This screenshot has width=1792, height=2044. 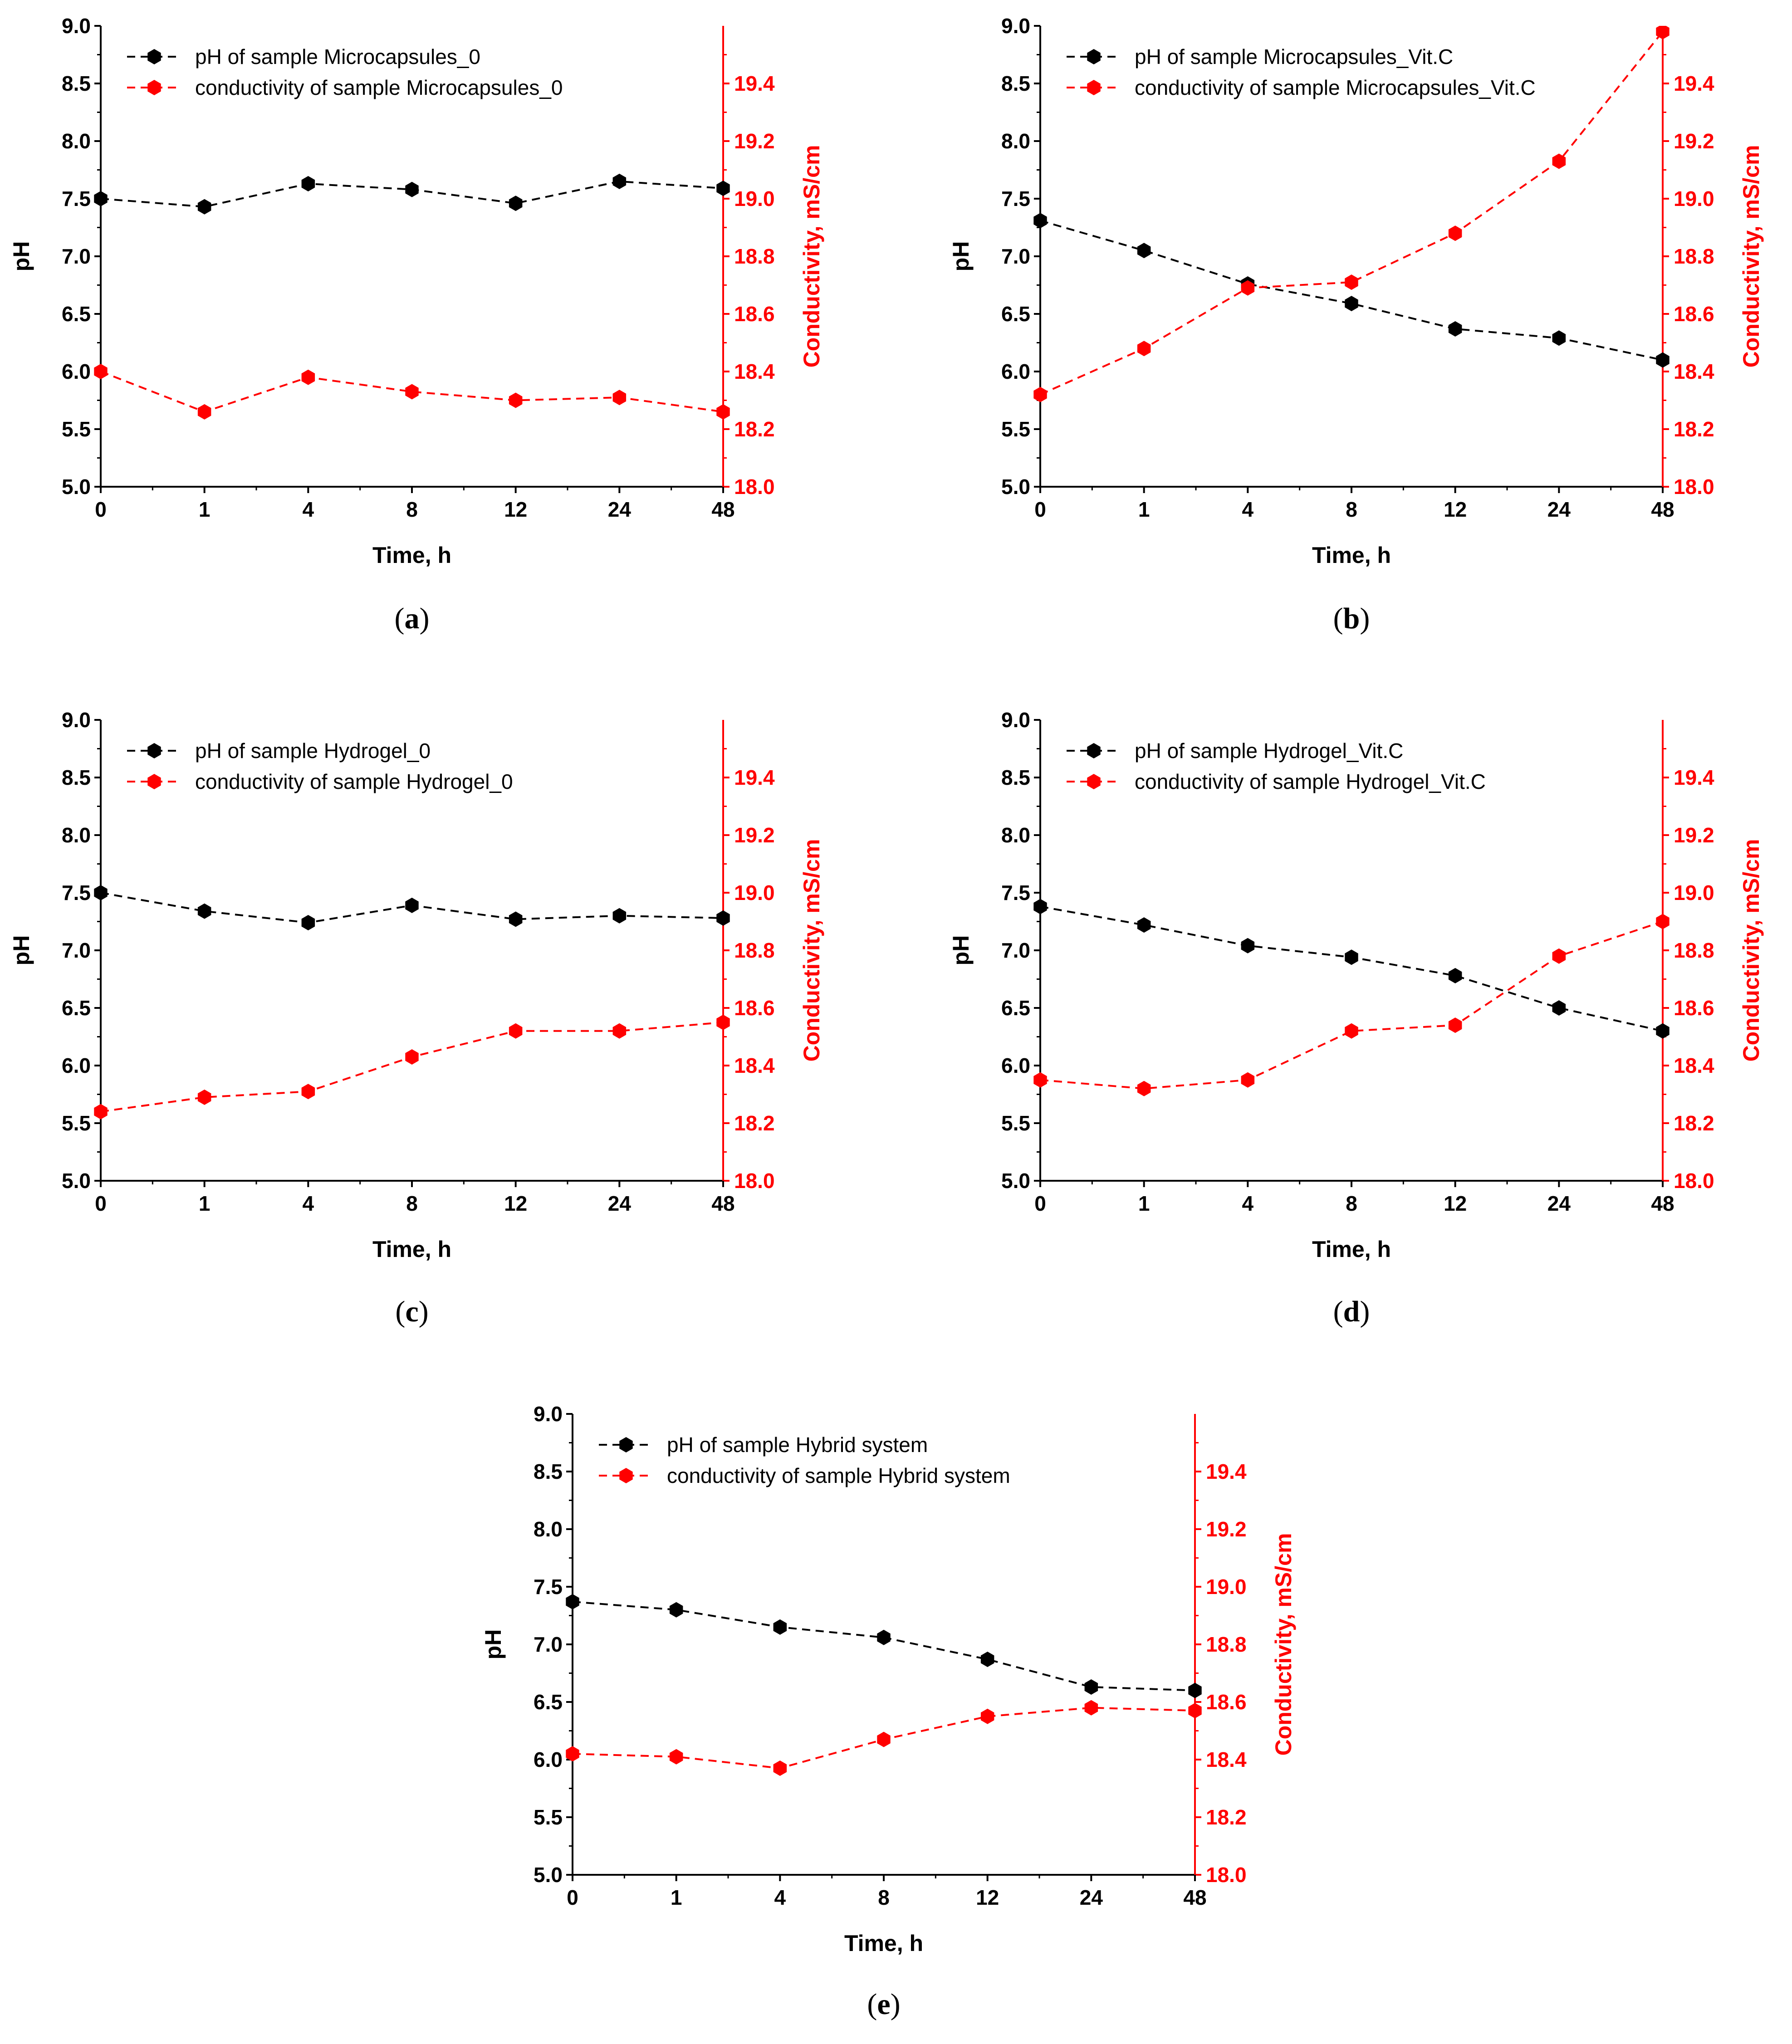 What do you see at coordinates (1352, 1204) in the screenshot?
I see `x-tick-label: 8` at bounding box center [1352, 1204].